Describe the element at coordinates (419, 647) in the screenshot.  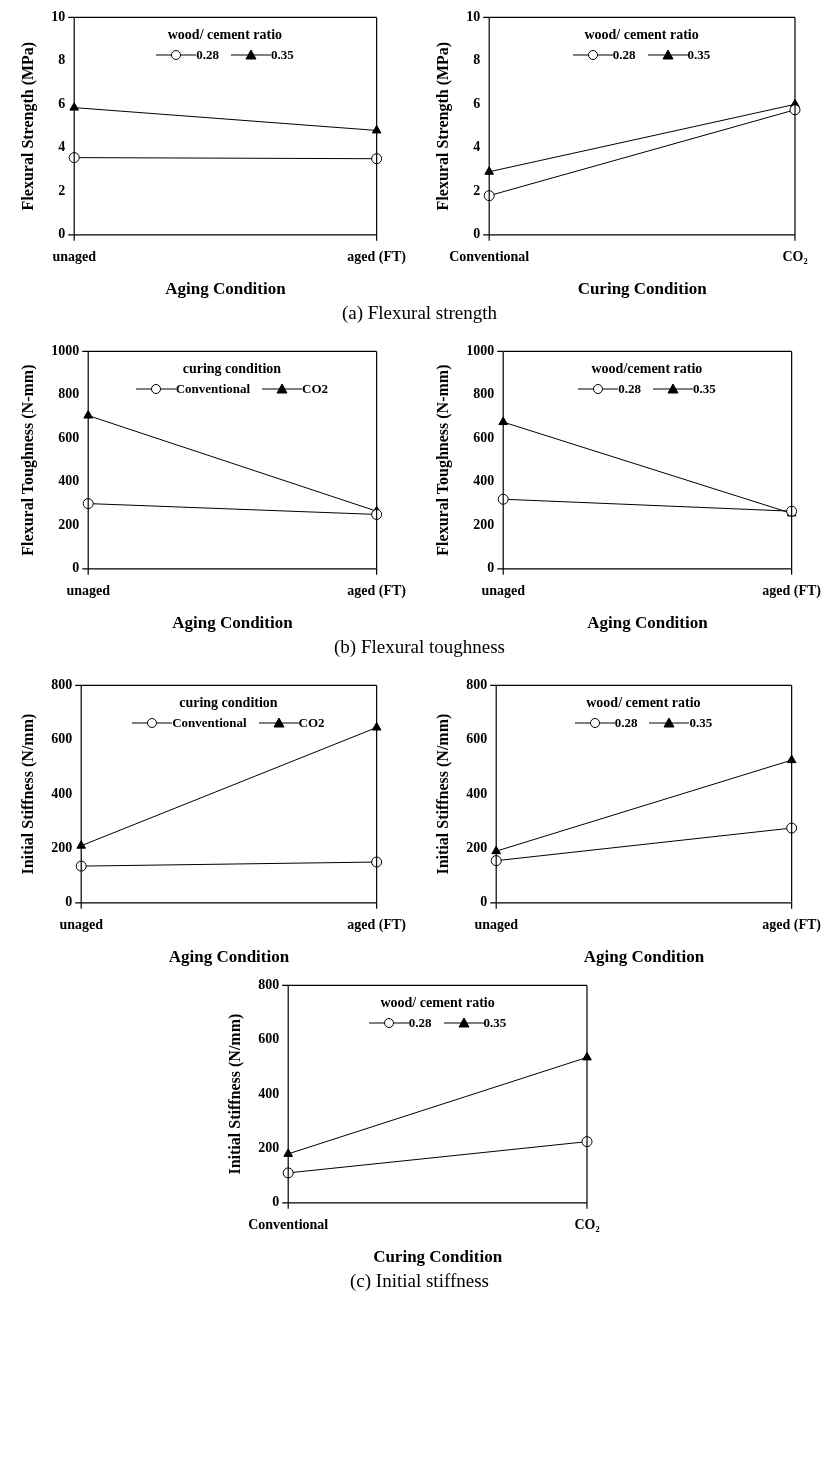
I see `text: (b) Flexural toughness` at that location.